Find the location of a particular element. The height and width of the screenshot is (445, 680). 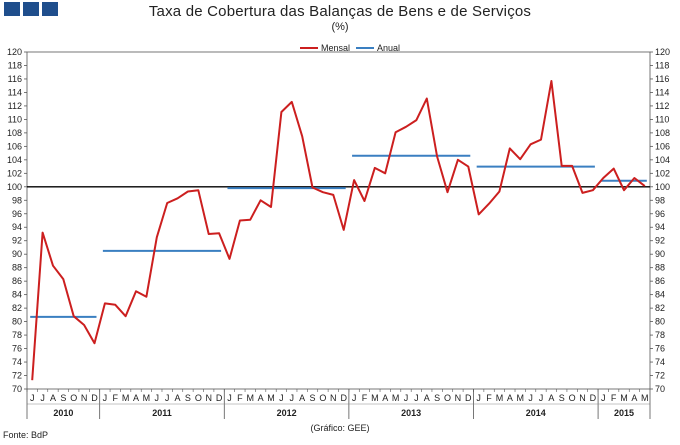

y-tick-label-right: 84 is located at coordinates (660, 295).